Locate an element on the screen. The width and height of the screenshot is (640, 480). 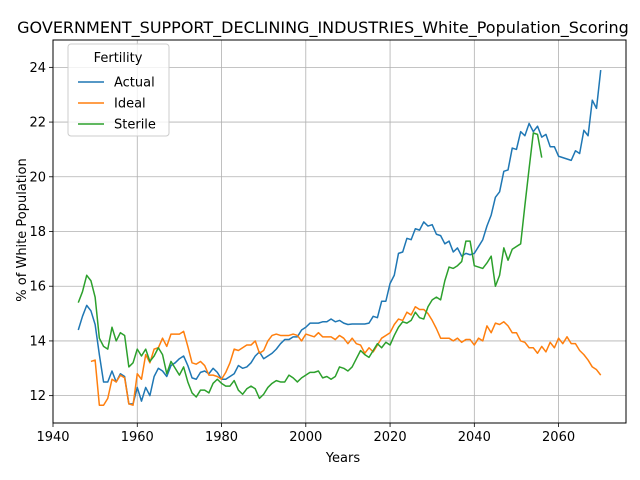
x-tick-label: 2040 is located at coordinates (474, 437).